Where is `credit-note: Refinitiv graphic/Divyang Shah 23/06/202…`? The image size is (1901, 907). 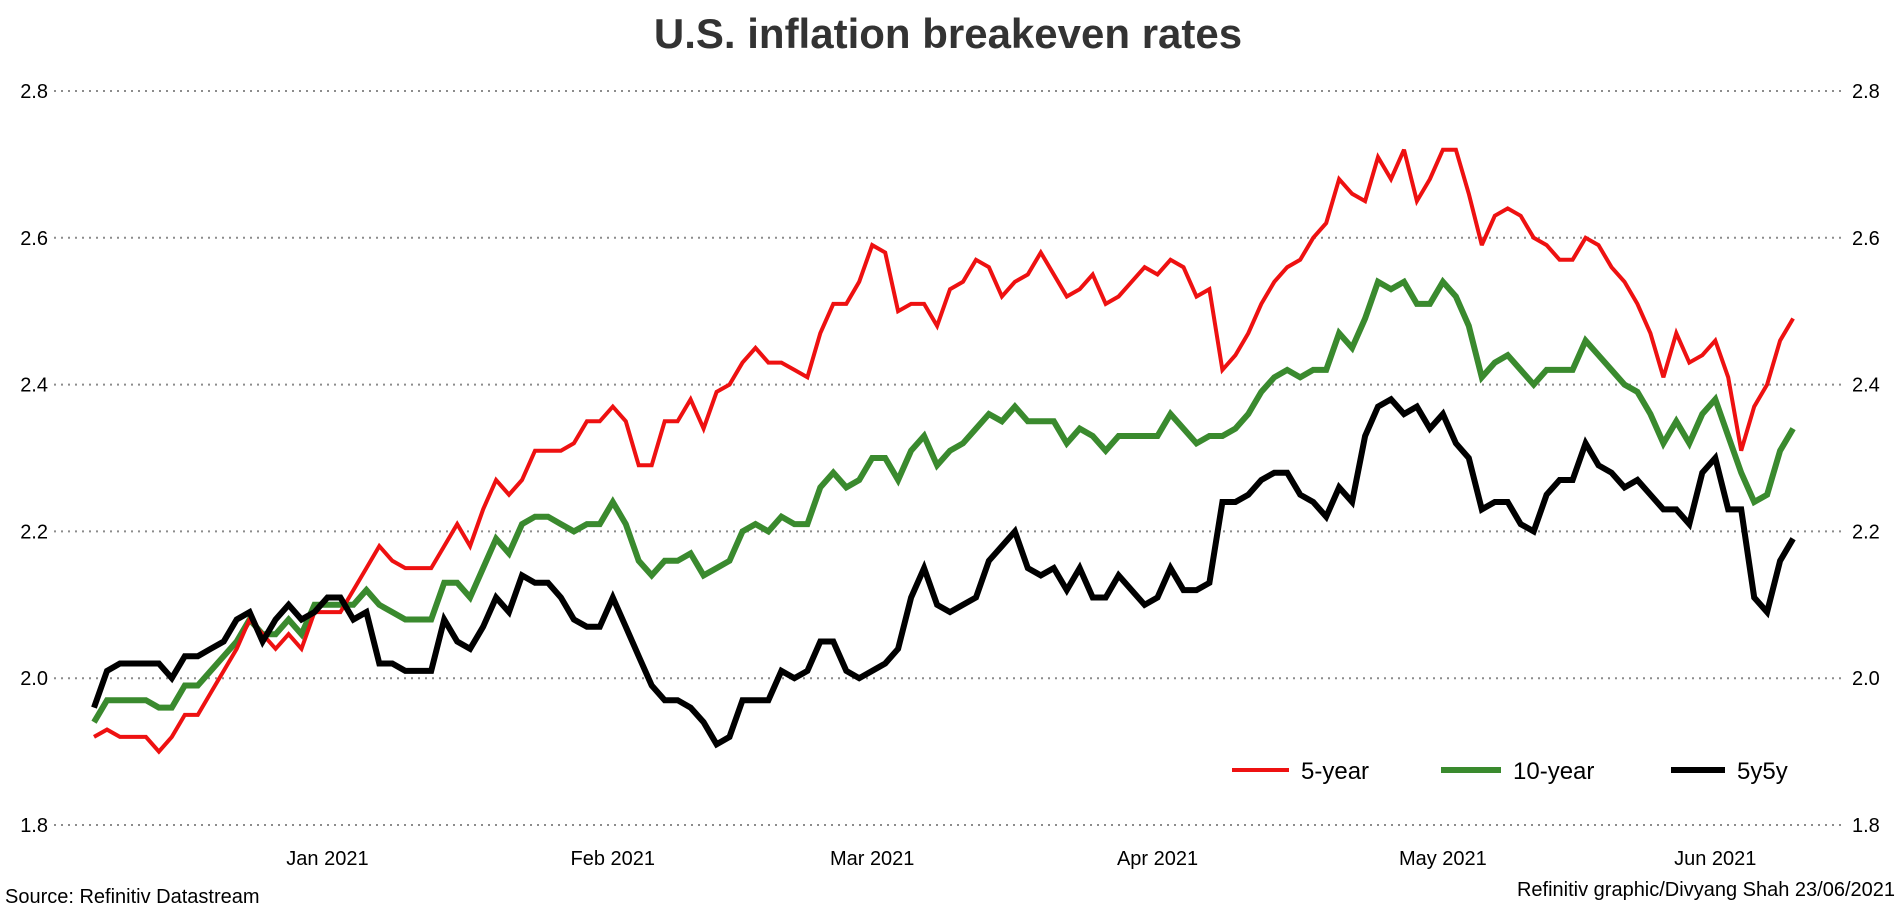 credit-note: Refinitiv graphic/Divyang Shah 23/06/202… is located at coordinates (1706, 890).